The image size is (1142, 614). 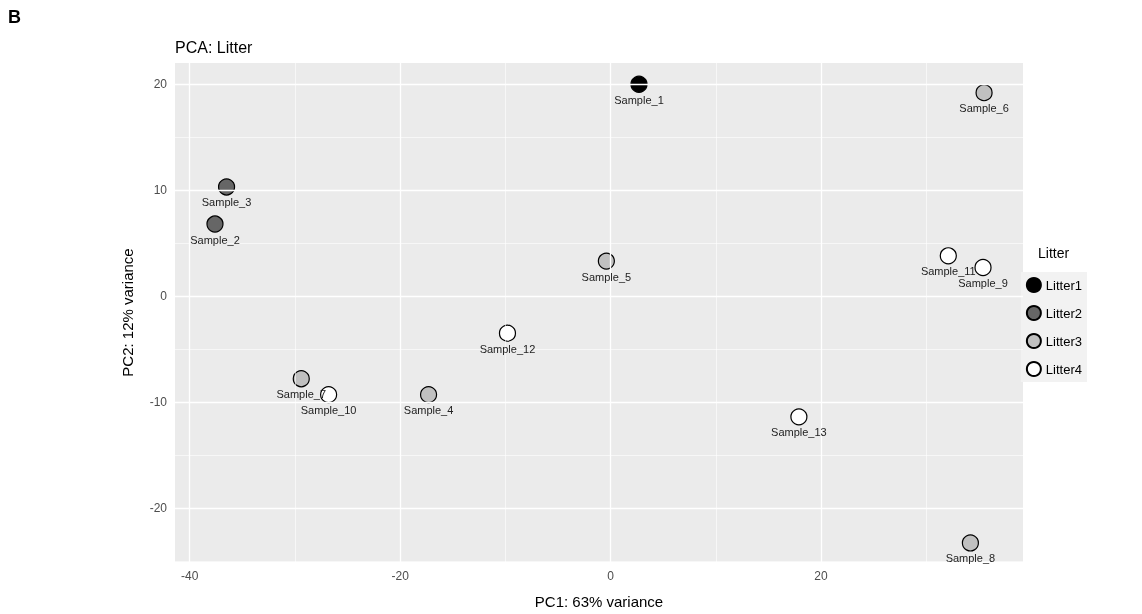 What do you see at coordinates (158, 507) in the screenshot?
I see `y-tick-label: -20` at bounding box center [158, 507].